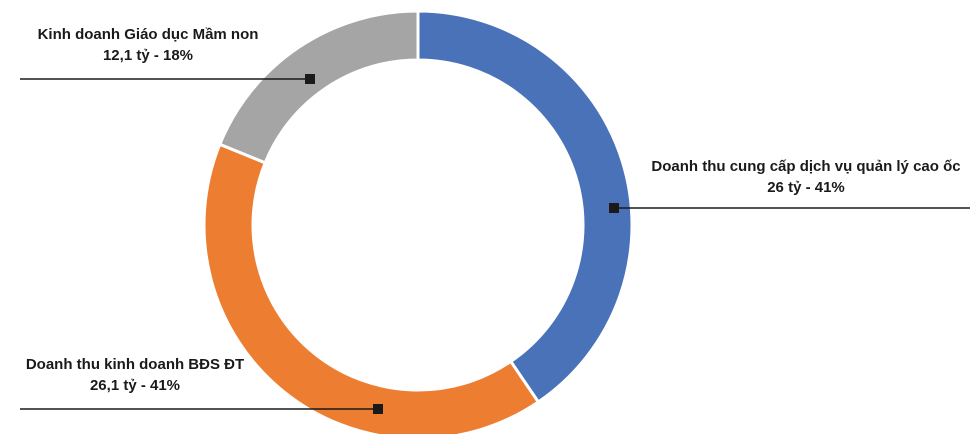 The height and width of the screenshot is (439, 976). Describe the element at coordinates (148, 34) in the screenshot. I see `label-giao-duc-name: Kinh doanh Giáo dục Mầm non` at that location.